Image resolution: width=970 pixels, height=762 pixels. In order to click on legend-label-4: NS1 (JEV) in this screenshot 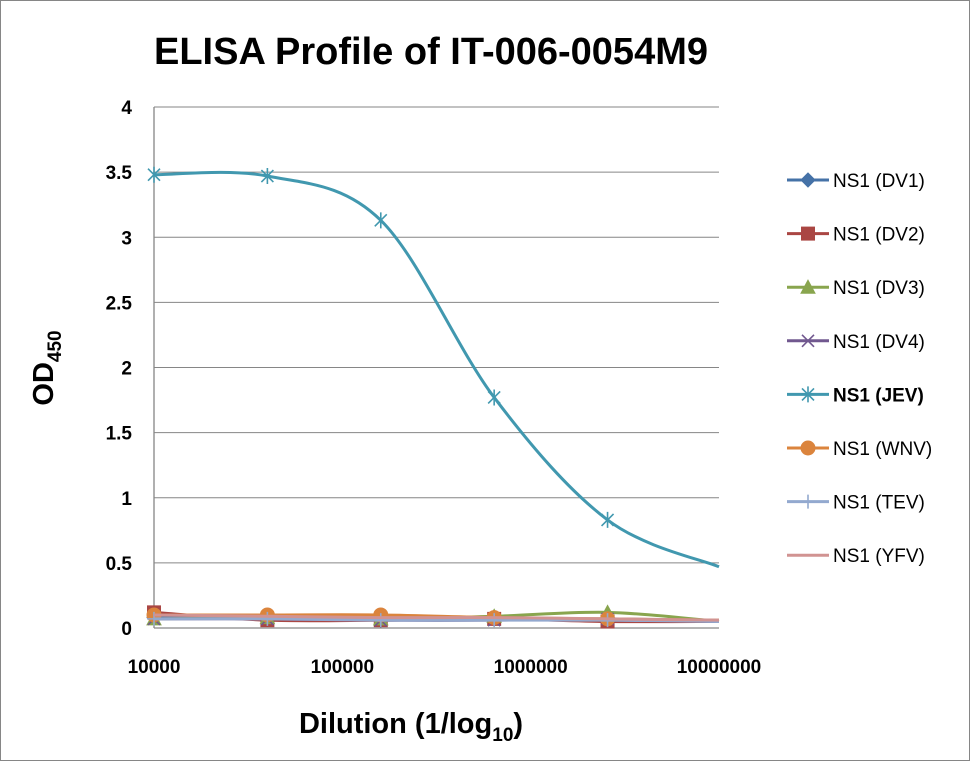, I will do `click(878, 395)`.